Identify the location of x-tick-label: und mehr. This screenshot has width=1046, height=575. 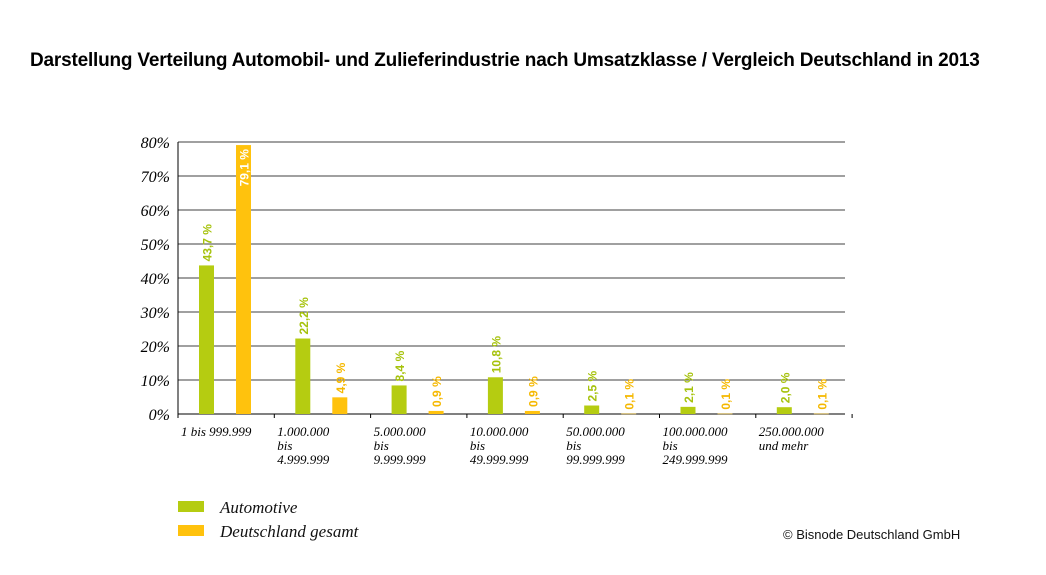
(784, 445).